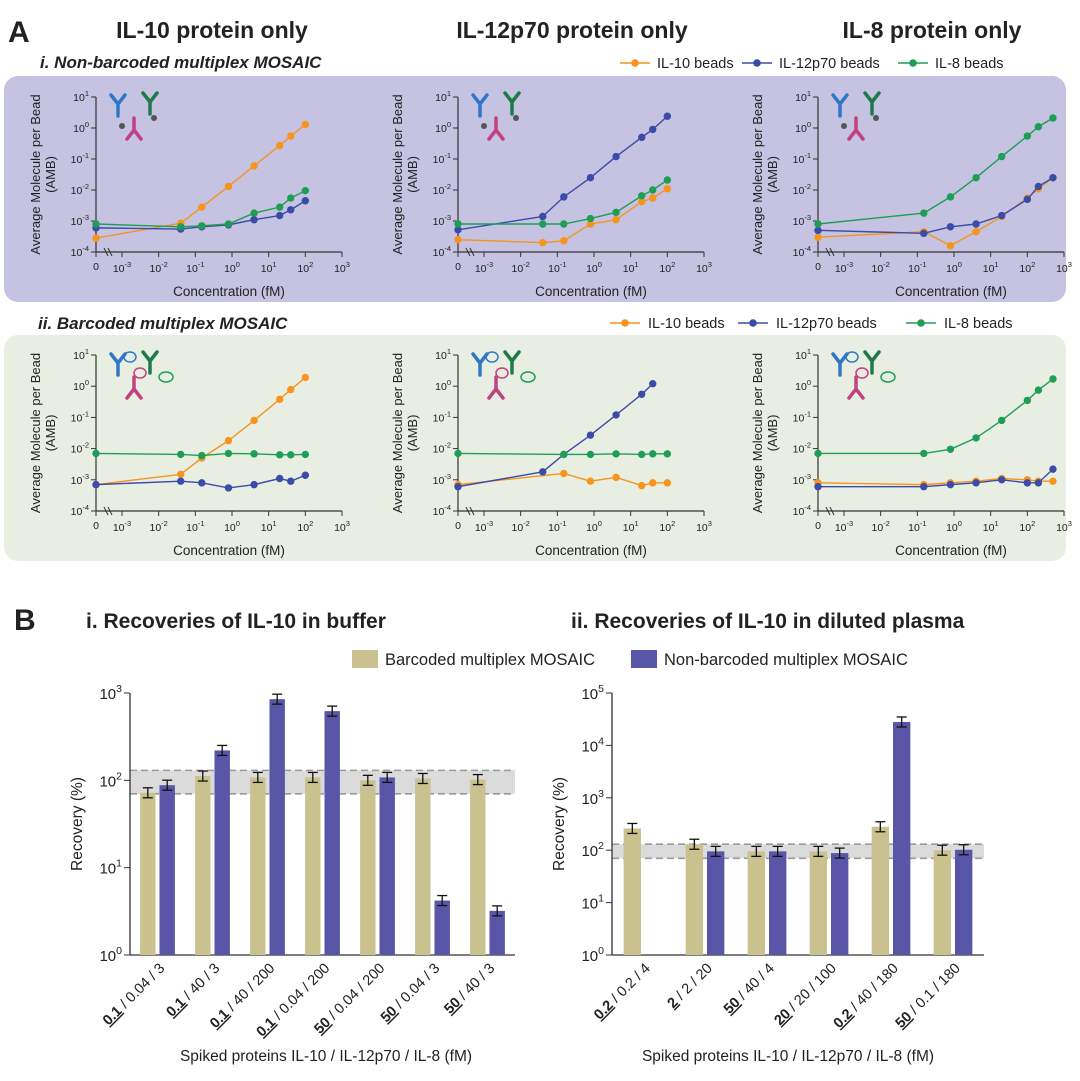 The image size is (1080, 1081). I want to click on x-tick-label: 10⁰, so click(232, 526).